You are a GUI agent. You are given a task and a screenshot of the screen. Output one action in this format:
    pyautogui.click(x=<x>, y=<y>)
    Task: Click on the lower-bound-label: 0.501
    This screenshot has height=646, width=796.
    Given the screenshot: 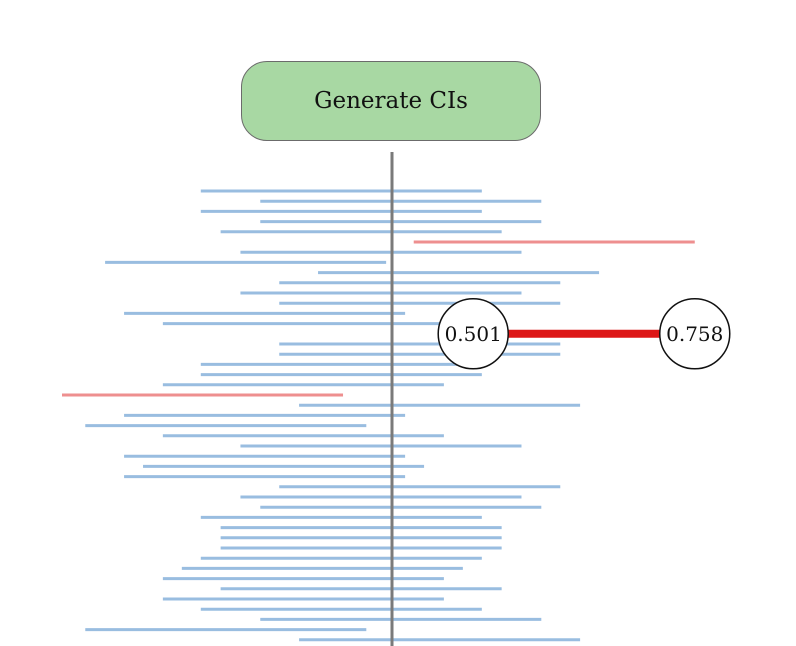 What is the action you would take?
    pyautogui.click(x=473, y=334)
    